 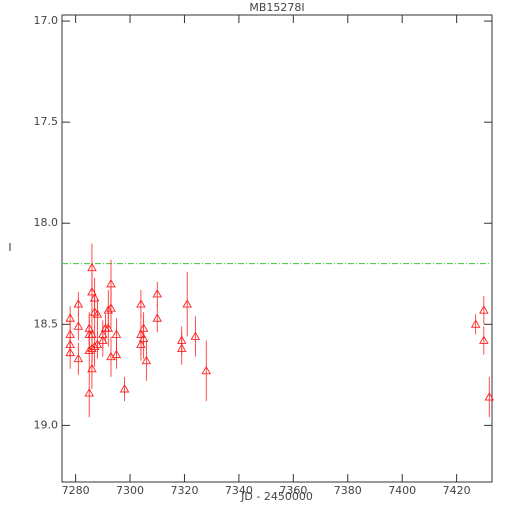 What do you see at coordinates (184, 490) in the screenshot?
I see `x-tick-label: 7320` at bounding box center [184, 490].